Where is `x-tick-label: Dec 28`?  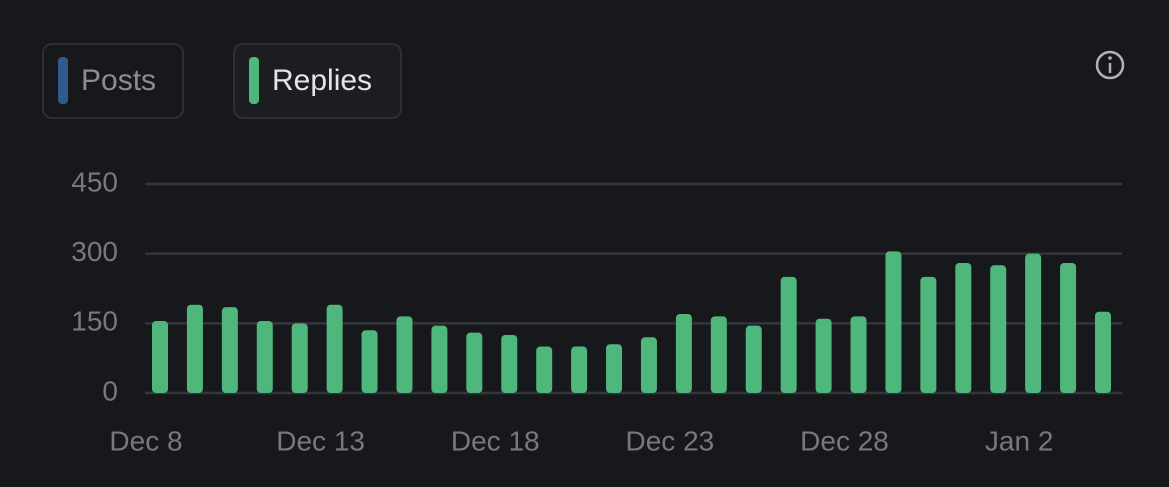
x-tick-label: Dec 28 is located at coordinates (844, 440).